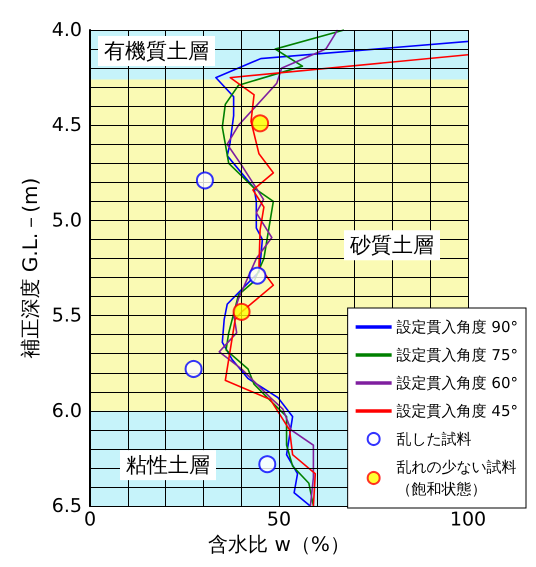 This screenshot has height=567, width=536. What do you see at coordinates (67, 411) in the screenshot?
I see `y-tick-label: 6.0` at bounding box center [67, 411].